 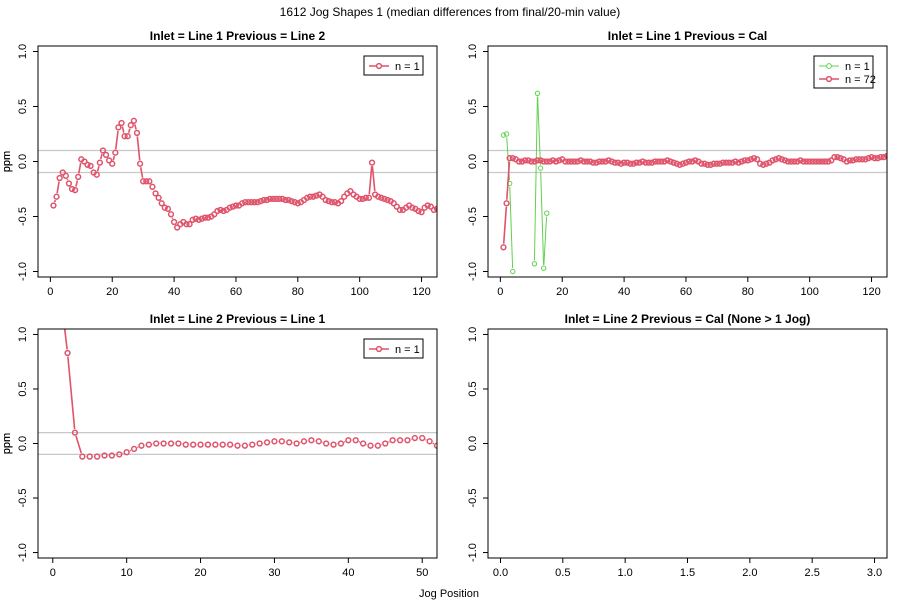 I want to click on y-tick-label: -1.0, so click(x=473, y=271).